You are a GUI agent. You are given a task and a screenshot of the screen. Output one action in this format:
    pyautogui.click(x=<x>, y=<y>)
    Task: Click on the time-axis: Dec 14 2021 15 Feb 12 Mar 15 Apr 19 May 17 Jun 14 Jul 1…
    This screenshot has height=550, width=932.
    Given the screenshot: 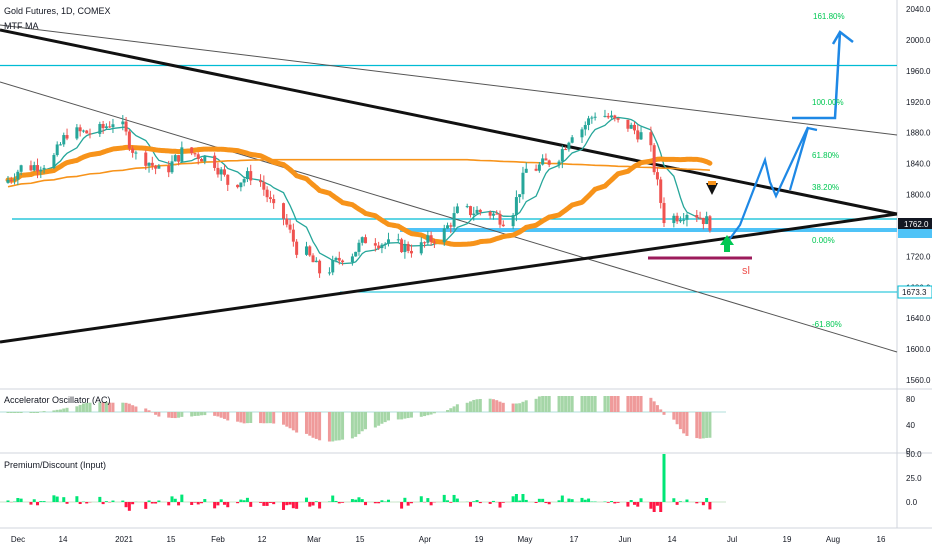 What is the action you would take?
    pyautogui.click(x=448, y=539)
    